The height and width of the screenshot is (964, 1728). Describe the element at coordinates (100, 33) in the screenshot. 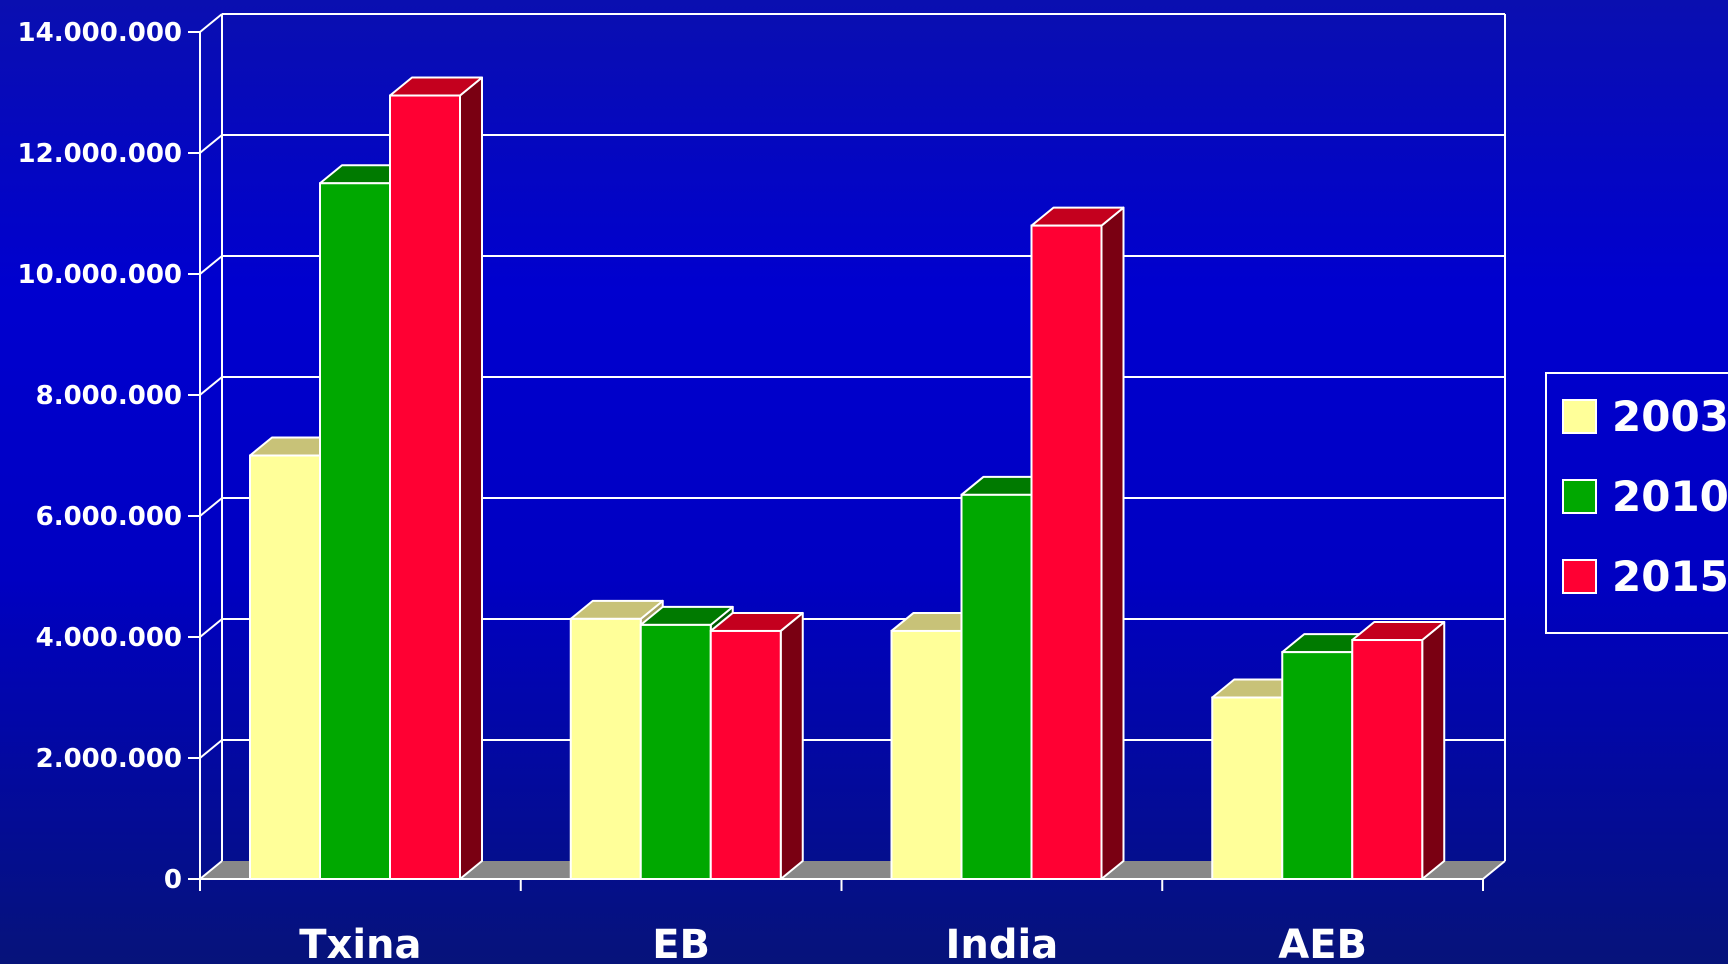

I see `y-tick-label: 14.000.000` at that location.